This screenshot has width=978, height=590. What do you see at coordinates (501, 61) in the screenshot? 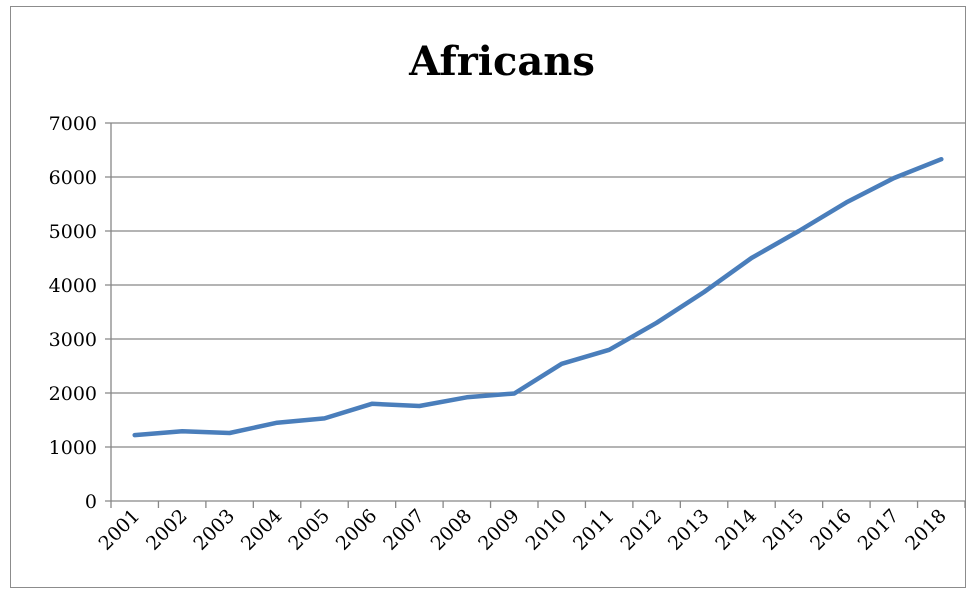
I see `chart-title: Africans` at bounding box center [501, 61].